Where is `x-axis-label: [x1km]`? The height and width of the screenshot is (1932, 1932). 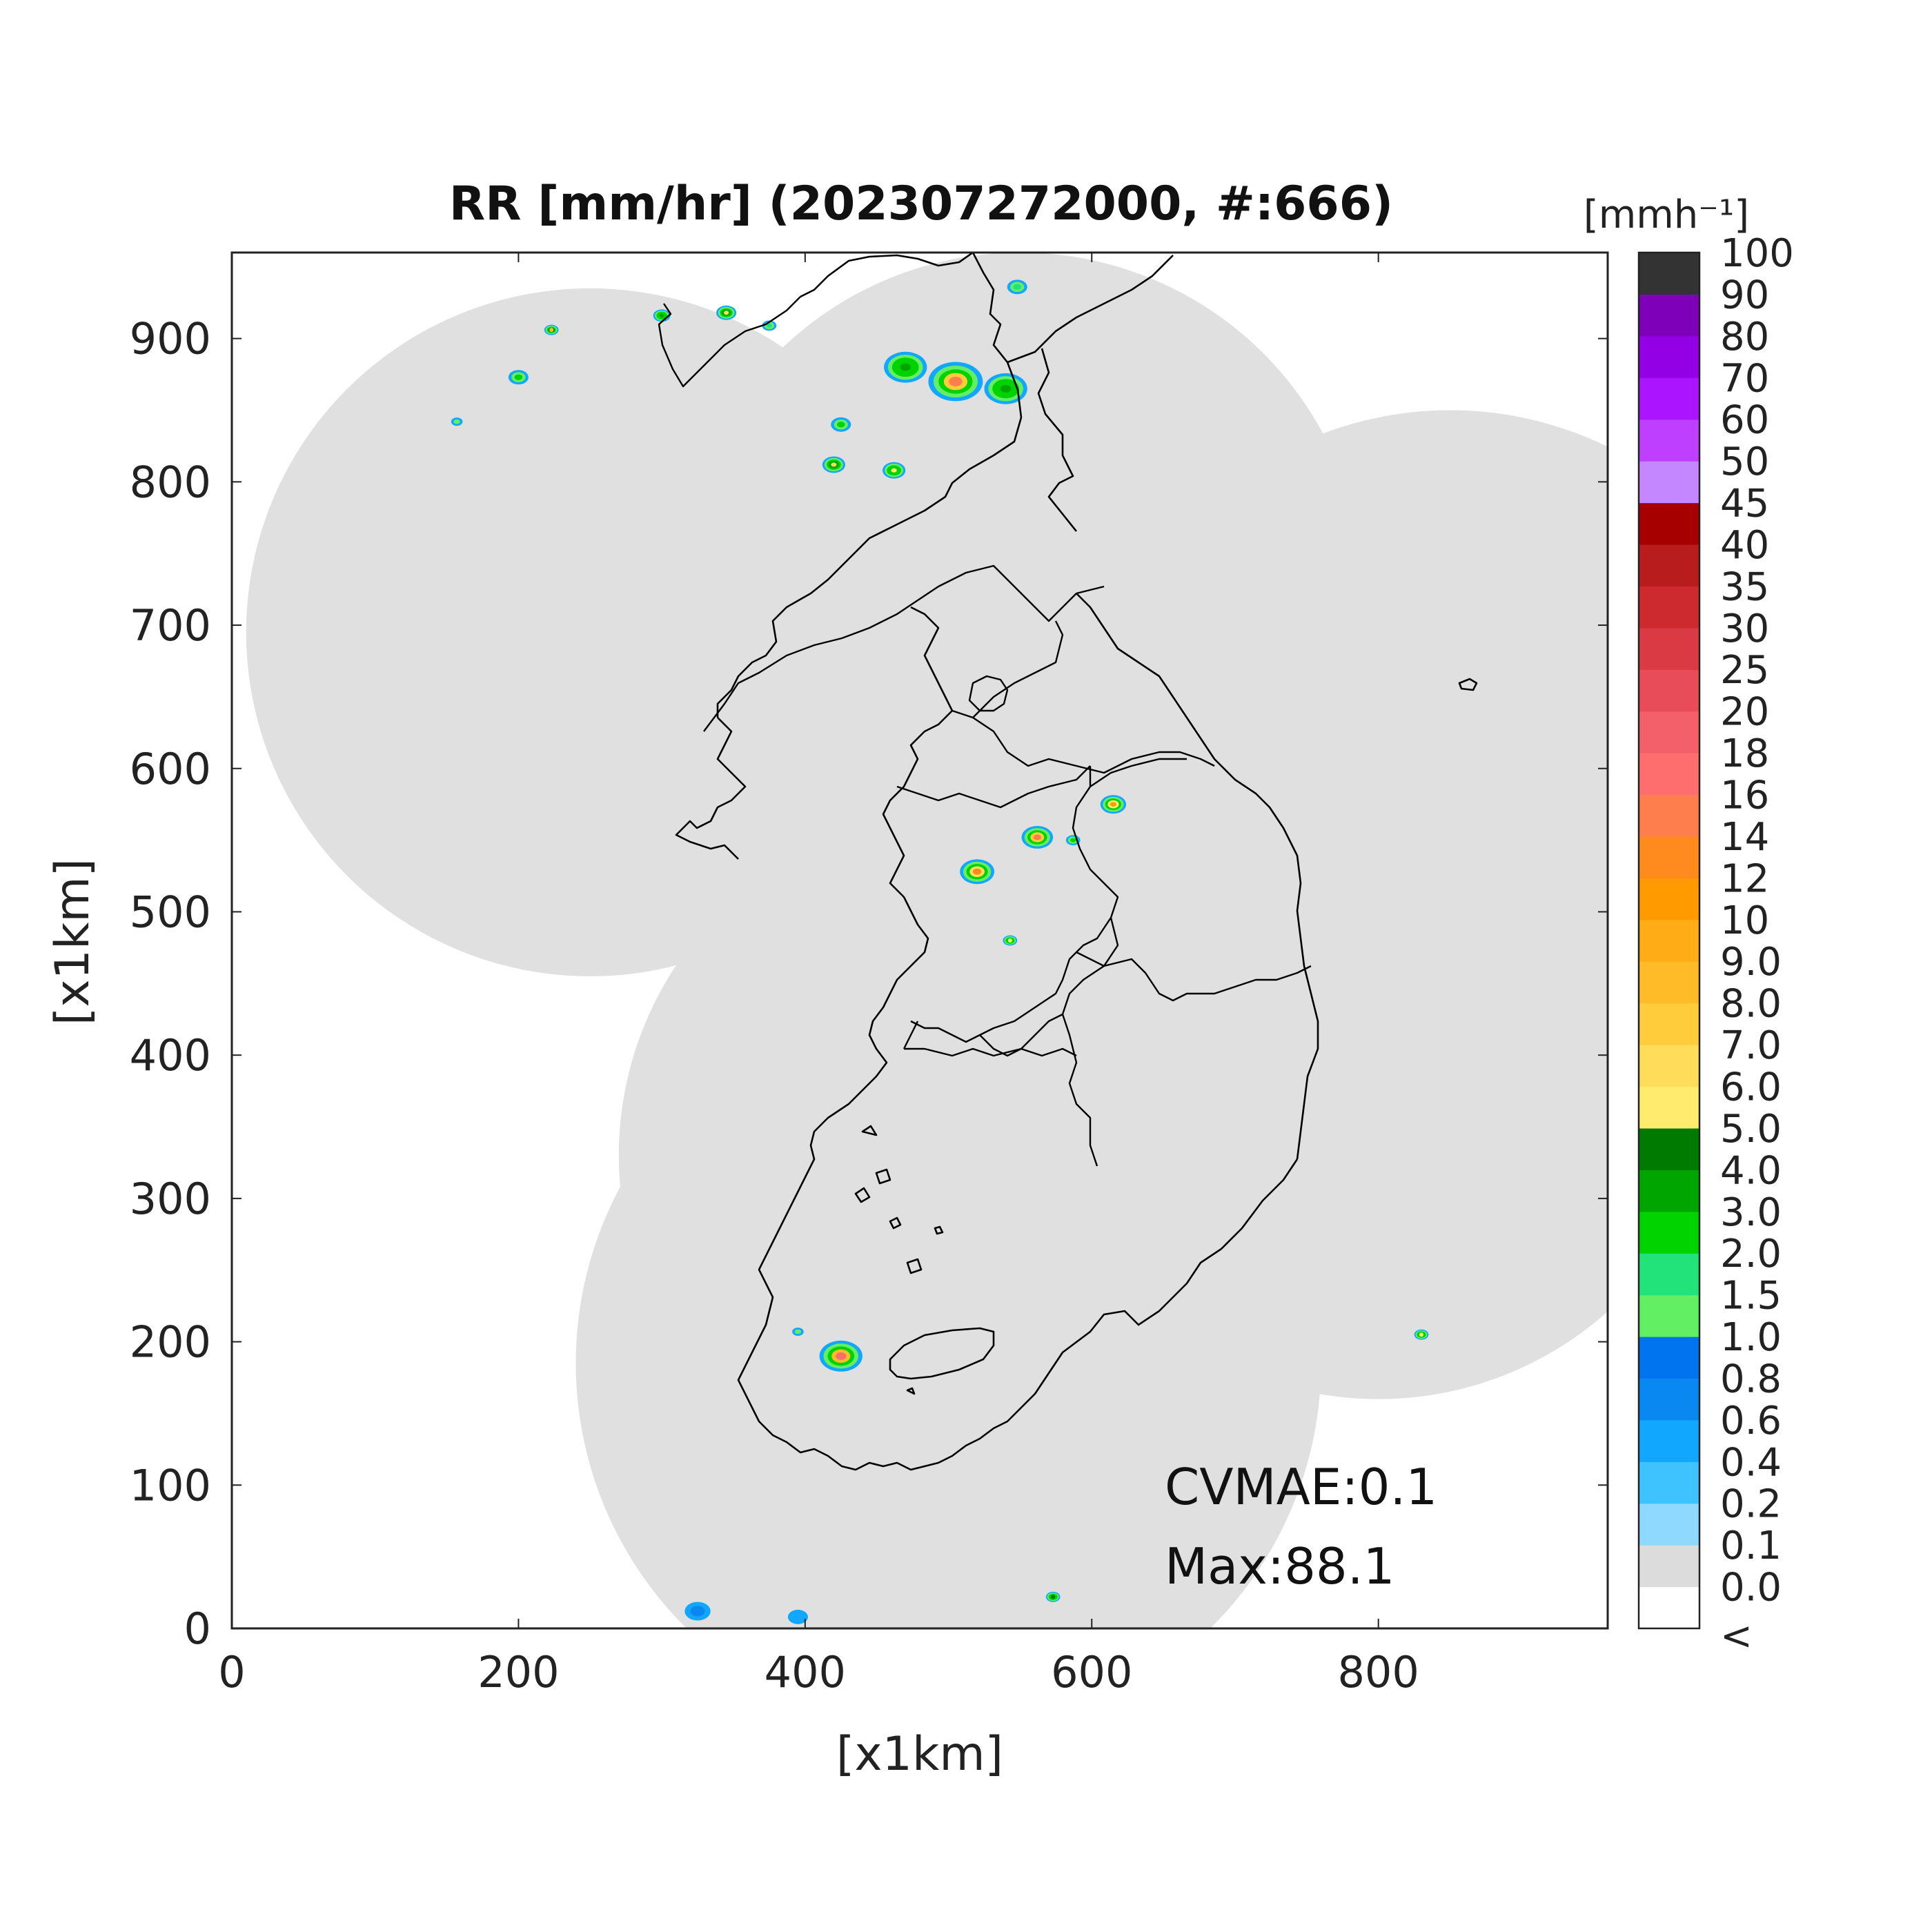
x-axis-label: [x1km] is located at coordinates (919, 1754).